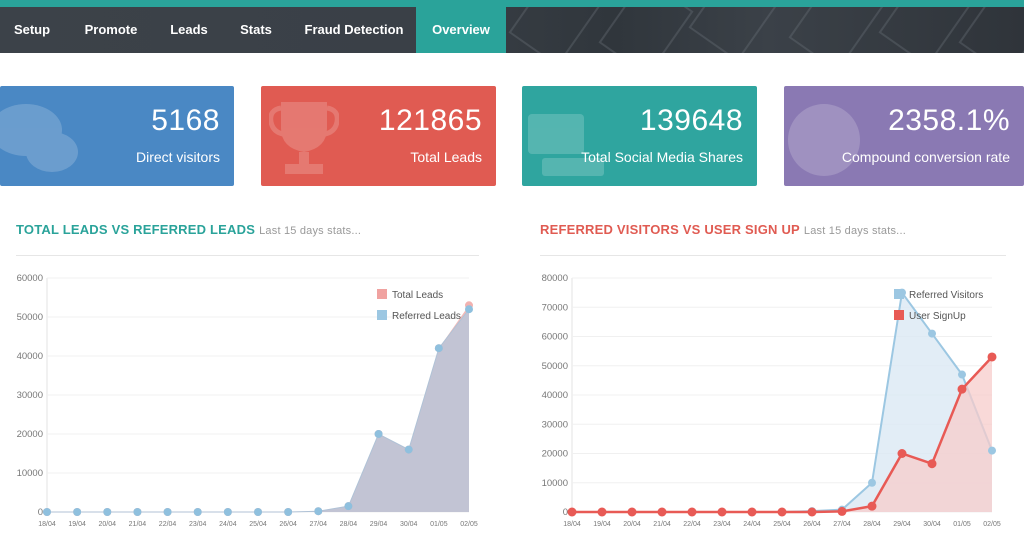 The width and height of the screenshot is (1024, 536). I want to click on legend-label: Referred Leads, so click(426, 316).